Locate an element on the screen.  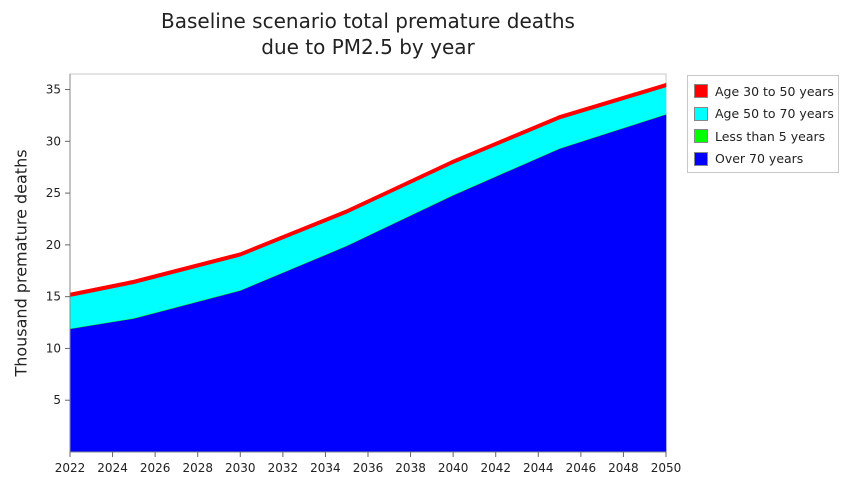
legend-item-over-70: Over 70 years is located at coordinates (763, 159).